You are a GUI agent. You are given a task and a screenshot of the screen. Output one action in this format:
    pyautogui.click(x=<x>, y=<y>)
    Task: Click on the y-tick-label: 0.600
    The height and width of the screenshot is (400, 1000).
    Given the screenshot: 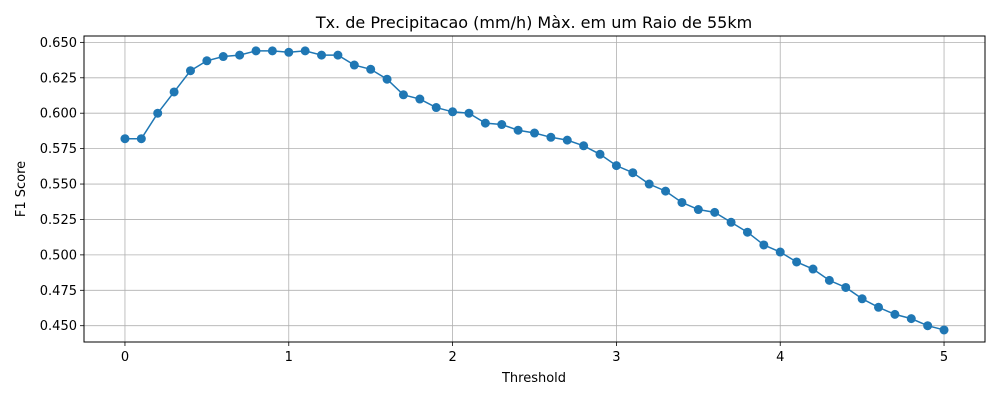 What is the action you would take?
    pyautogui.click(x=58, y=114)
    